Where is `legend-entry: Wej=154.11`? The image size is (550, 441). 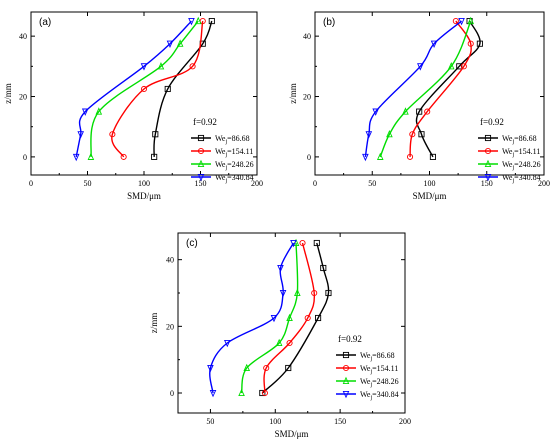
legend-entry: Wej=154.11 is located at coordinates (521, 152).